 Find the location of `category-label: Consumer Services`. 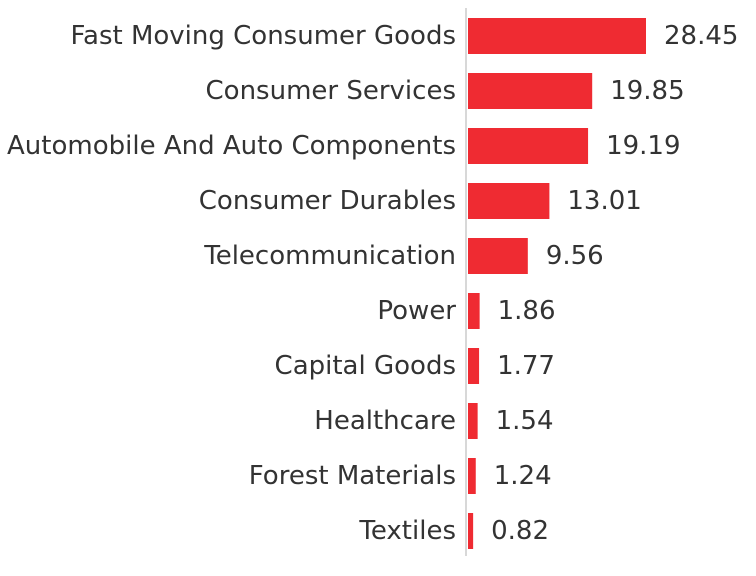

category-label: Consumer Services is located at coordinates (331, 91).